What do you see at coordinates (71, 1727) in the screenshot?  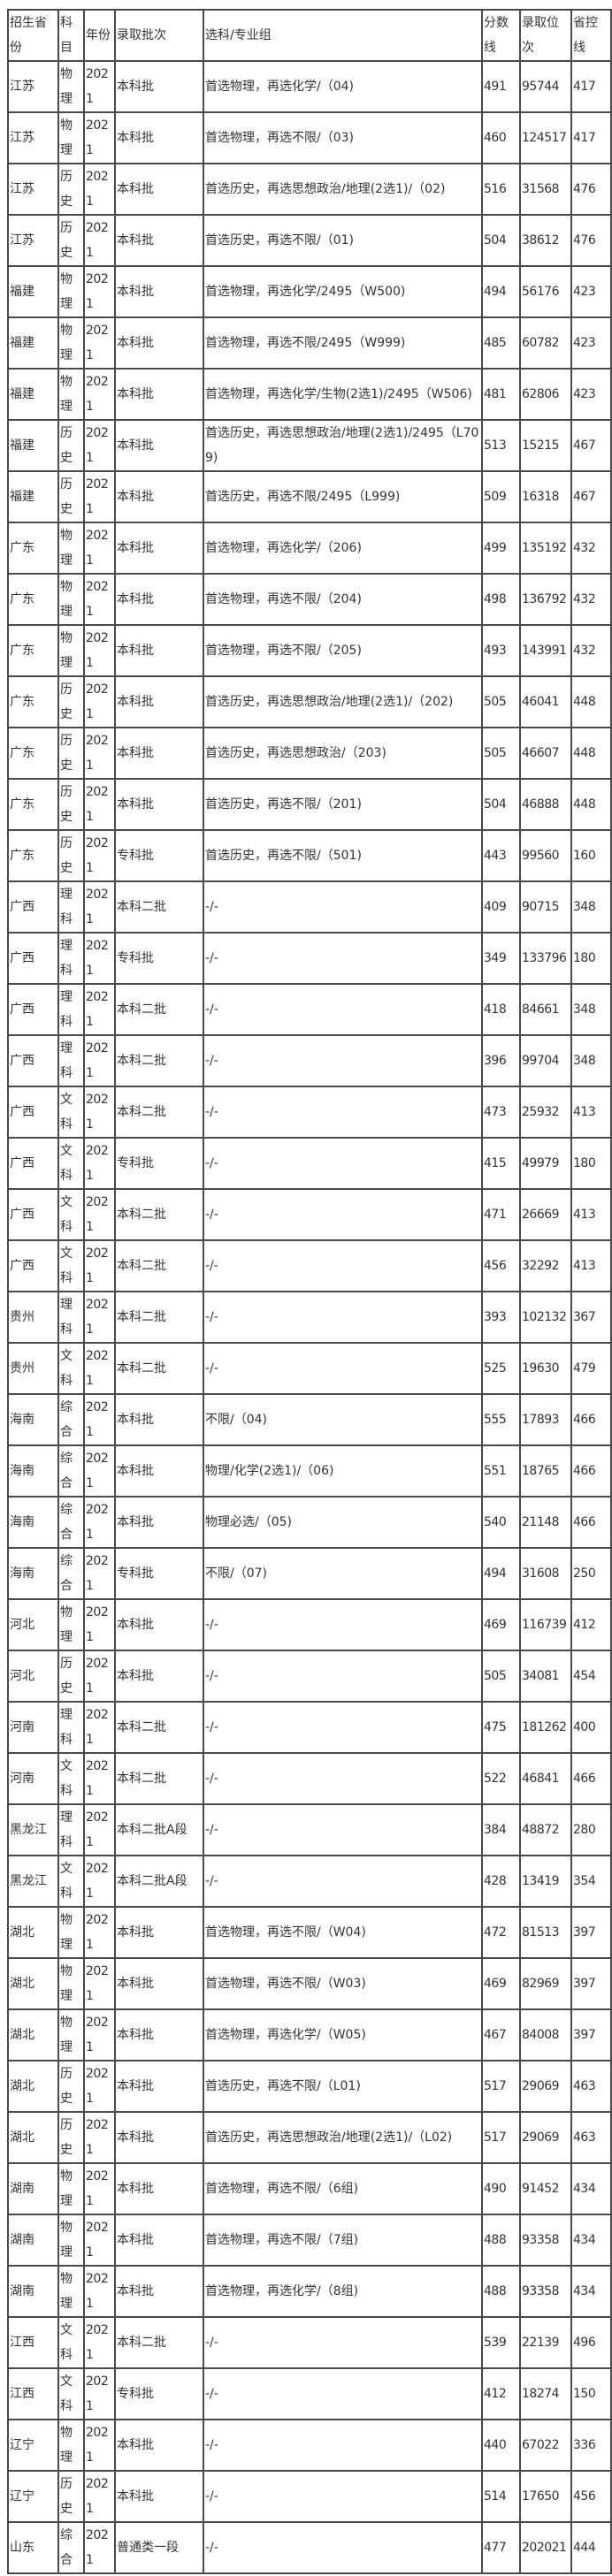 I see `cell-subject: 理科` at bounding box center [71, 1727].